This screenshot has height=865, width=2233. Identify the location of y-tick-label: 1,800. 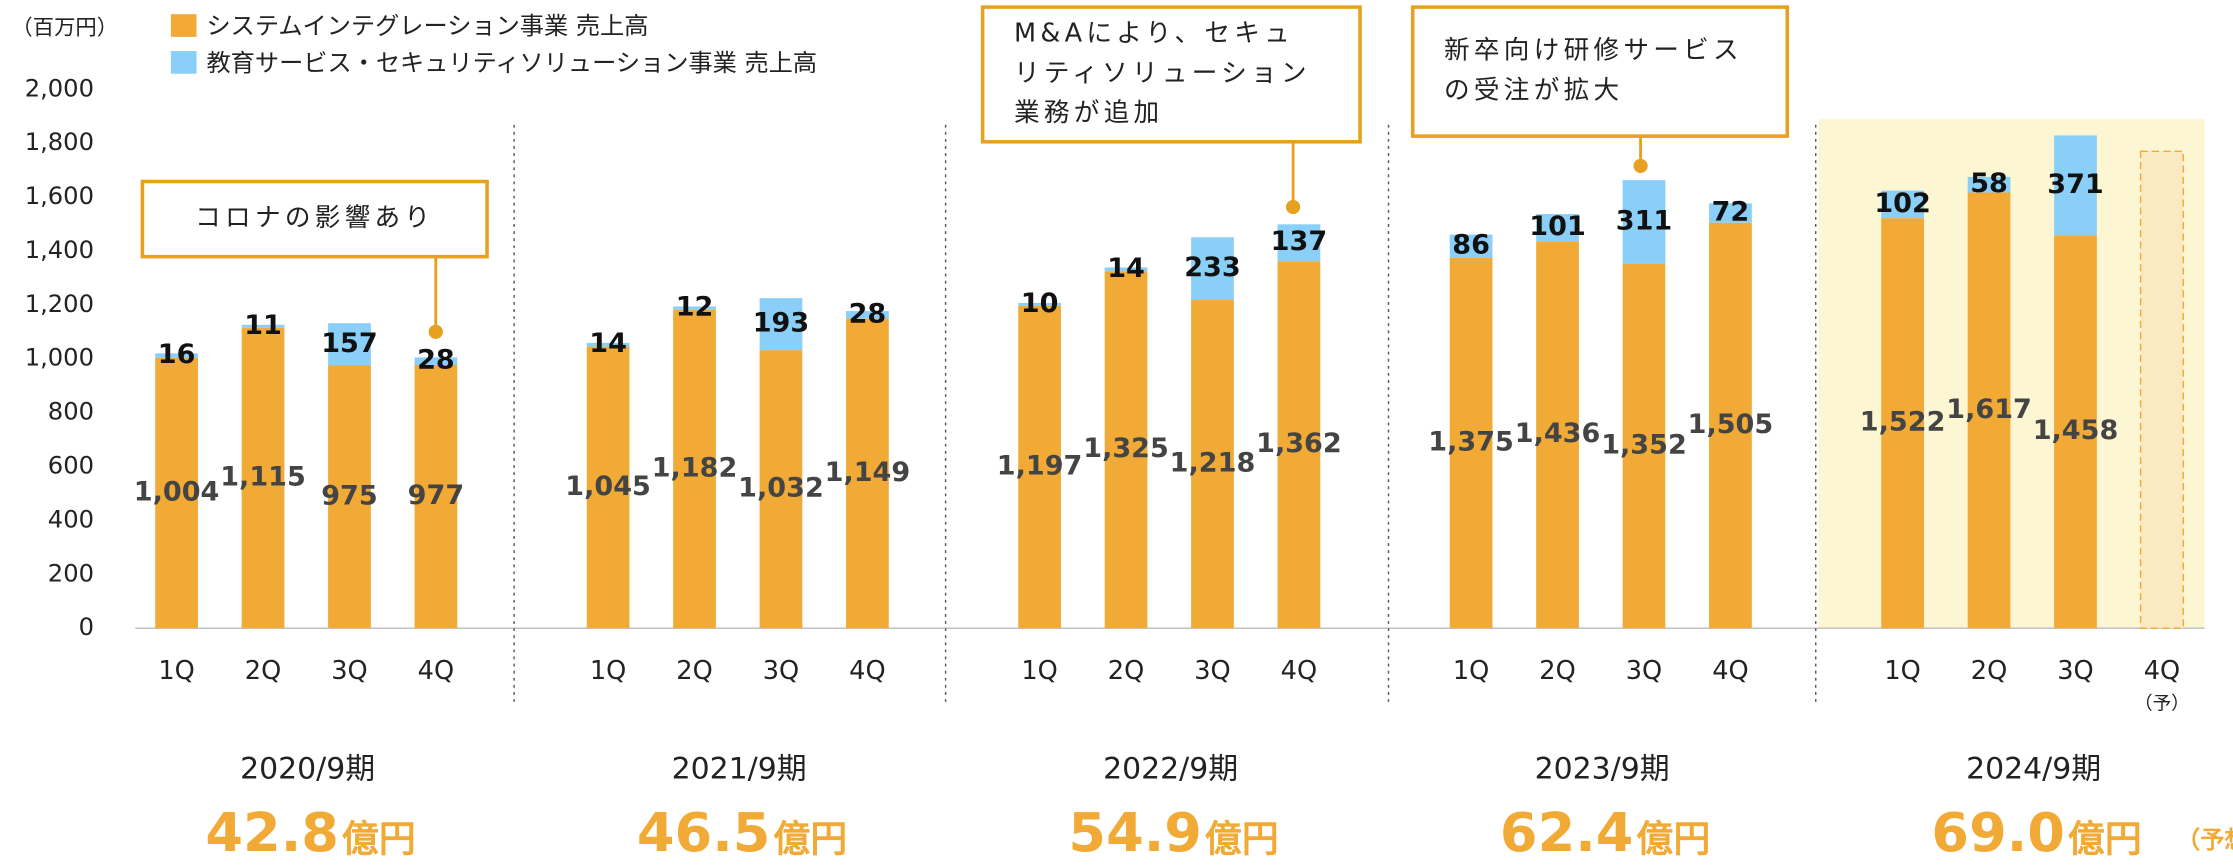
(59, 142).